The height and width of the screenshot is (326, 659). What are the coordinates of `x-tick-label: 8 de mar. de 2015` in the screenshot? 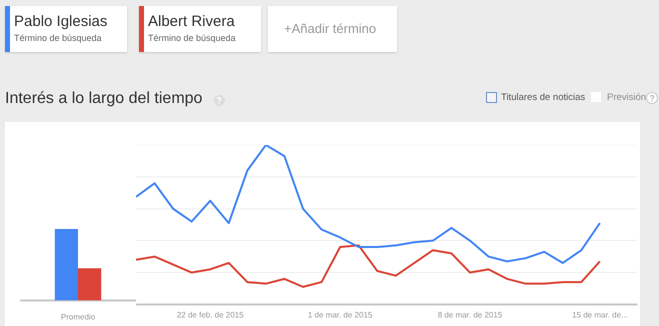 It's located at (470, 315).